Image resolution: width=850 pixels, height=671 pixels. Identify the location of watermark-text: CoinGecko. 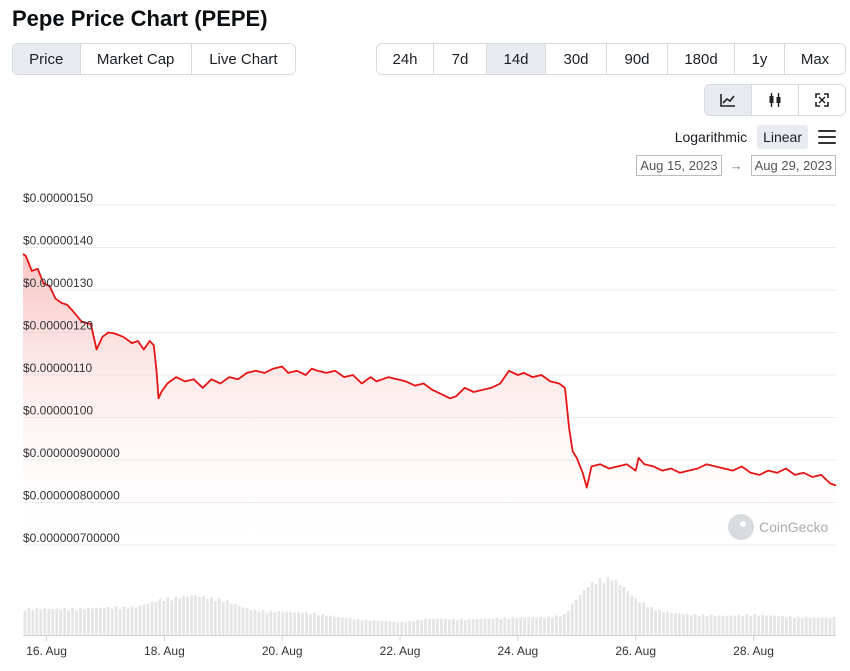
(794, 527).